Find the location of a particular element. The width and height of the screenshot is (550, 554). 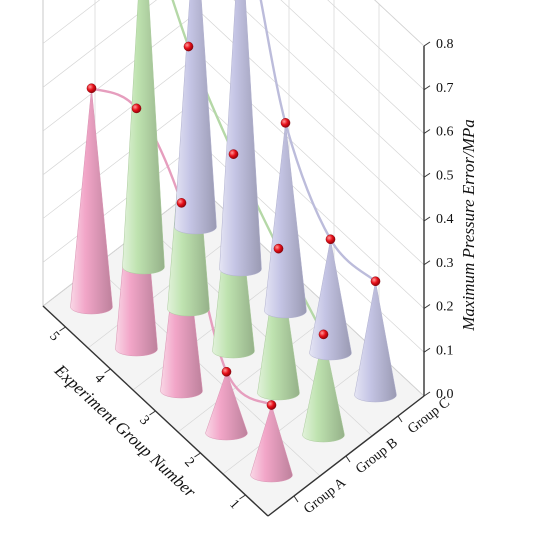

z-tick-label: 0.5 is located at coordinates (445, 175).